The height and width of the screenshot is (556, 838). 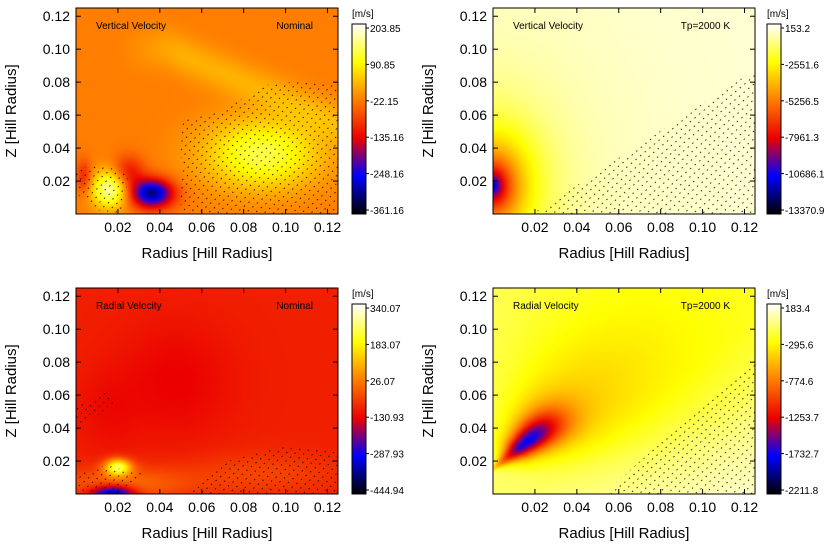 I want to click on colorbar-tick-label: -5256.5, so click(x=802, y=102).